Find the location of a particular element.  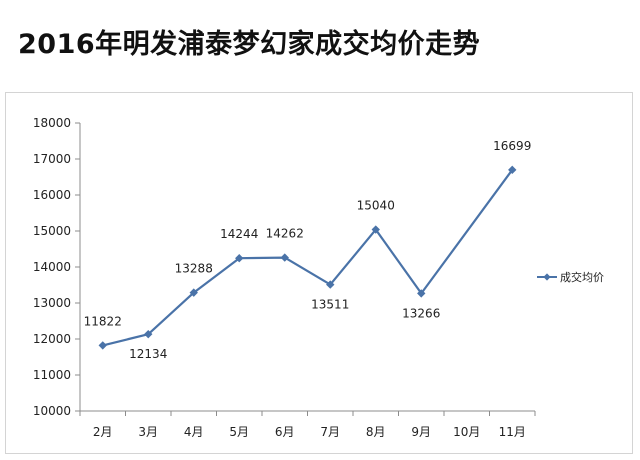

x-tick-label: 5月 is located at coordinates (239, 432).